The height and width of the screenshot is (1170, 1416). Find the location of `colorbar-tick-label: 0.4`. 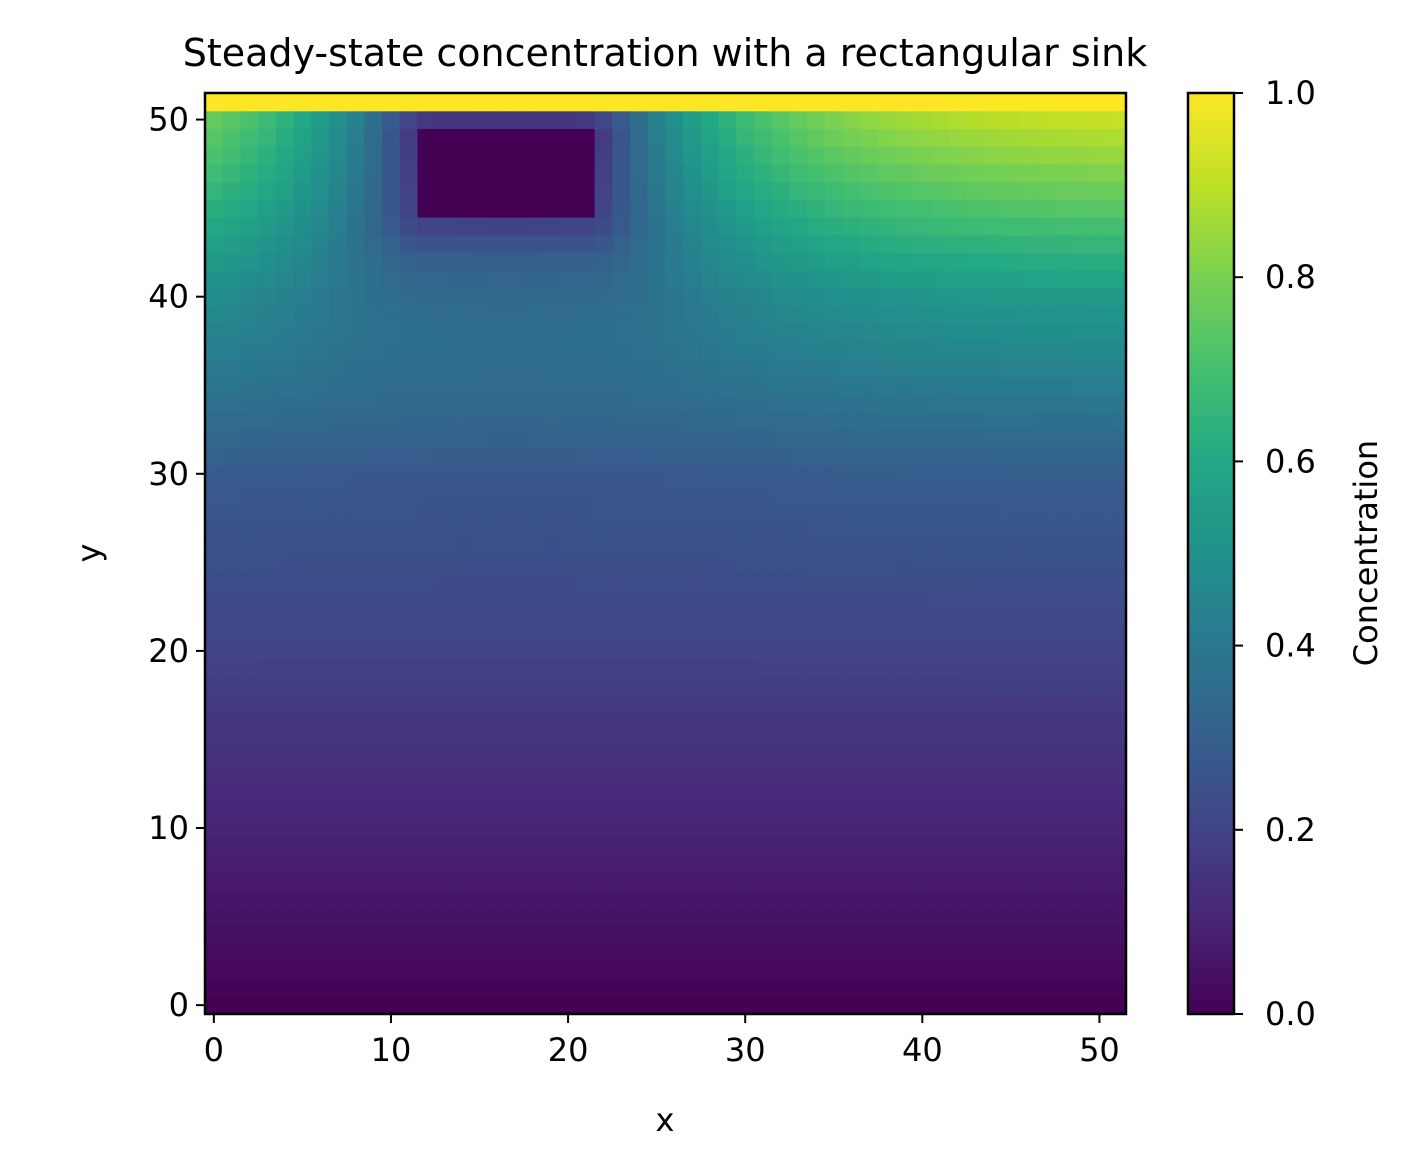

colorbar-tick-label: 0.4 is located at coordinates (1290, 646).